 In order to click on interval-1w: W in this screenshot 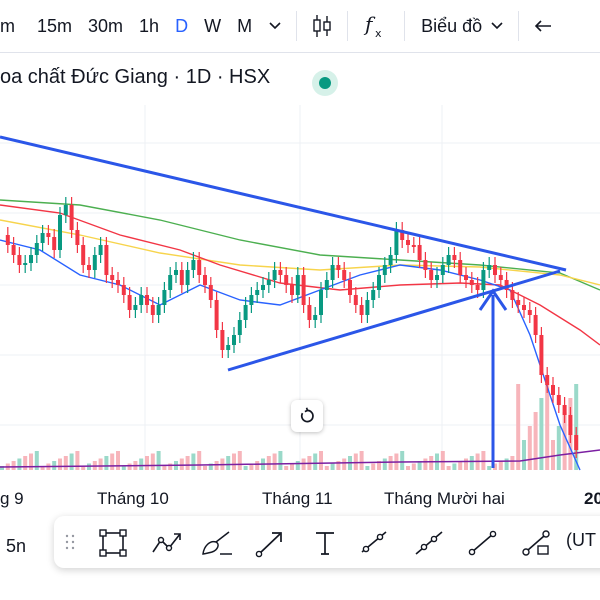, I will do `click(213, 25)`.